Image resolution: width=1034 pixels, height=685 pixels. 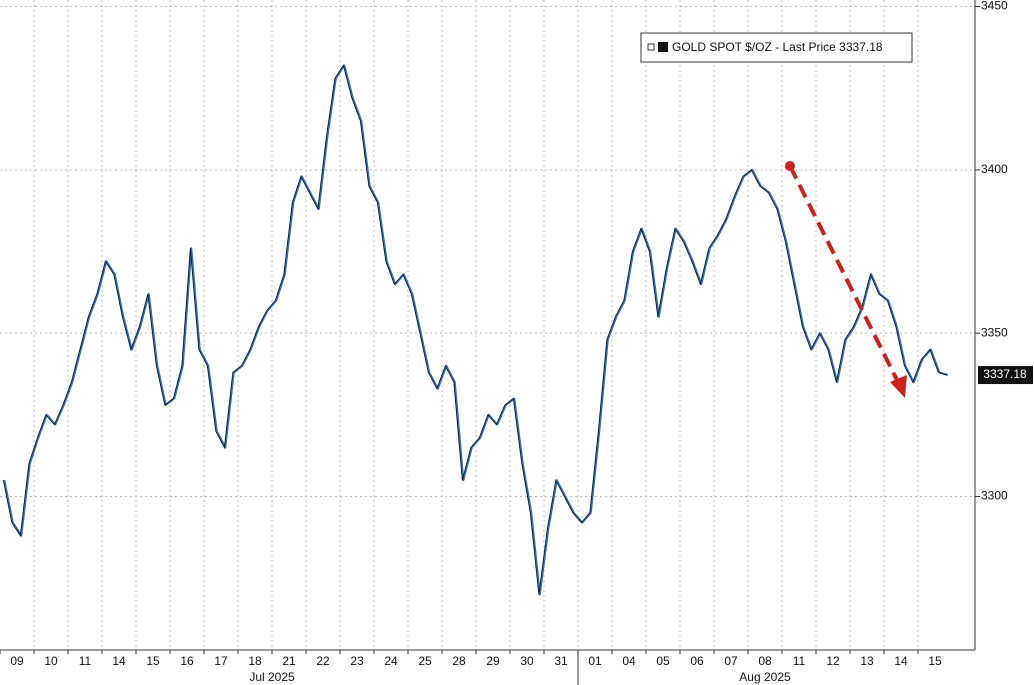 What do you see at coordinates (51, 661) in the screenshot?
I see `x-tick-label: 10` at bounding box center [51, 661].